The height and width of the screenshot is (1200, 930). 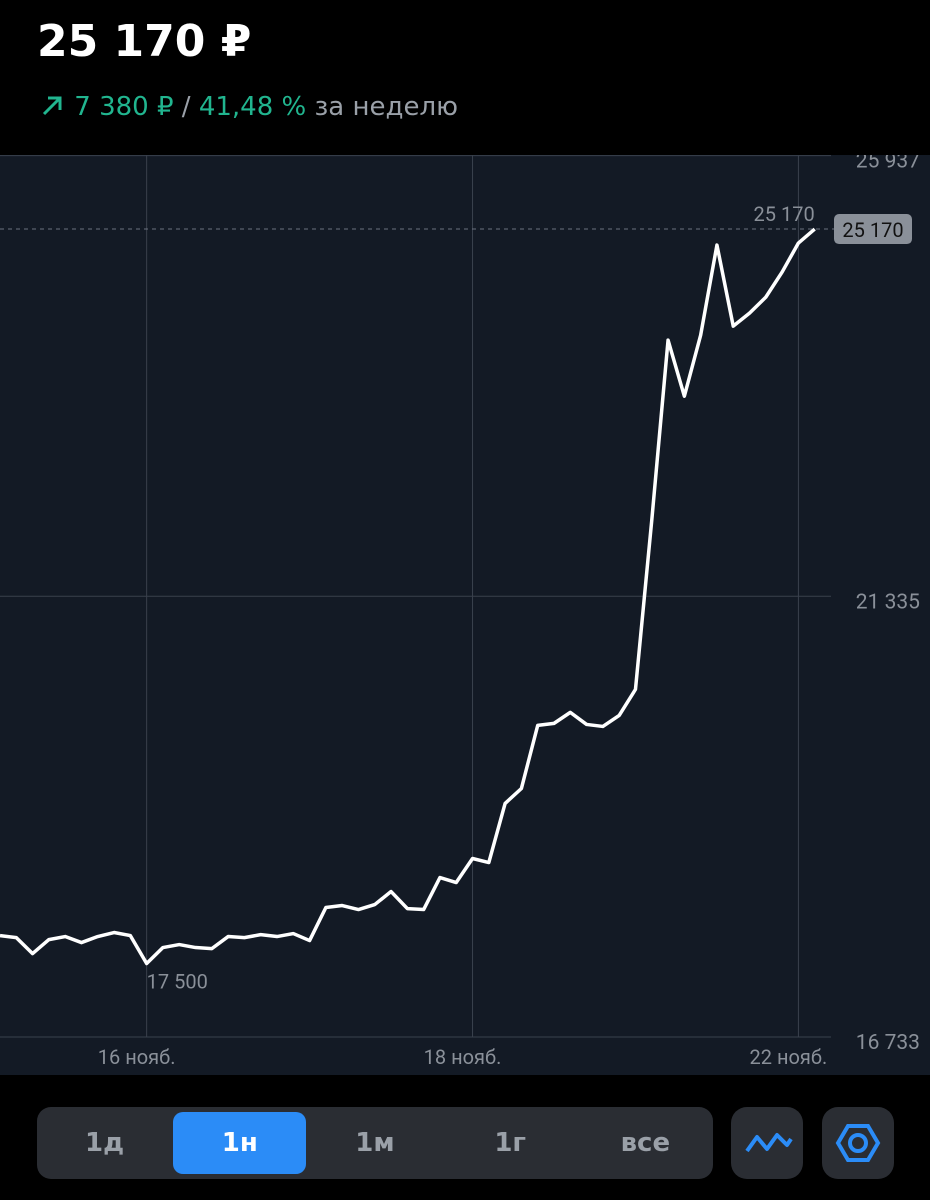 I want to click on x-tick-label: 22 нояб., so click(x=789, y=1057).